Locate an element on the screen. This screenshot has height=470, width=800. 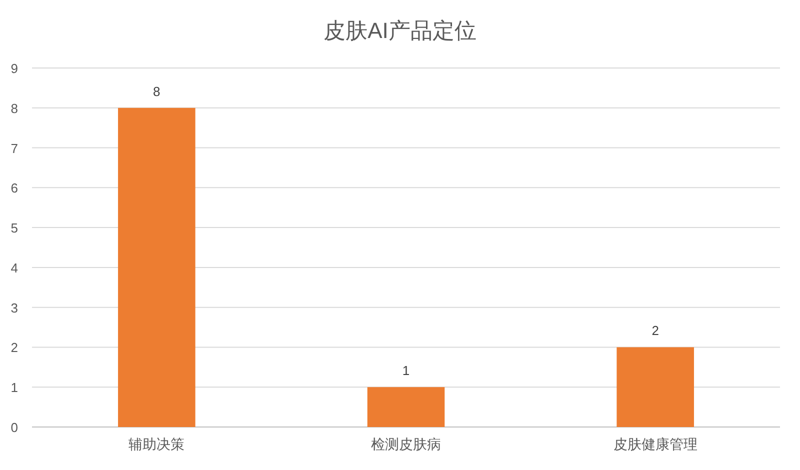
y-tick-label: 8 is located at coordinates (14, 108).